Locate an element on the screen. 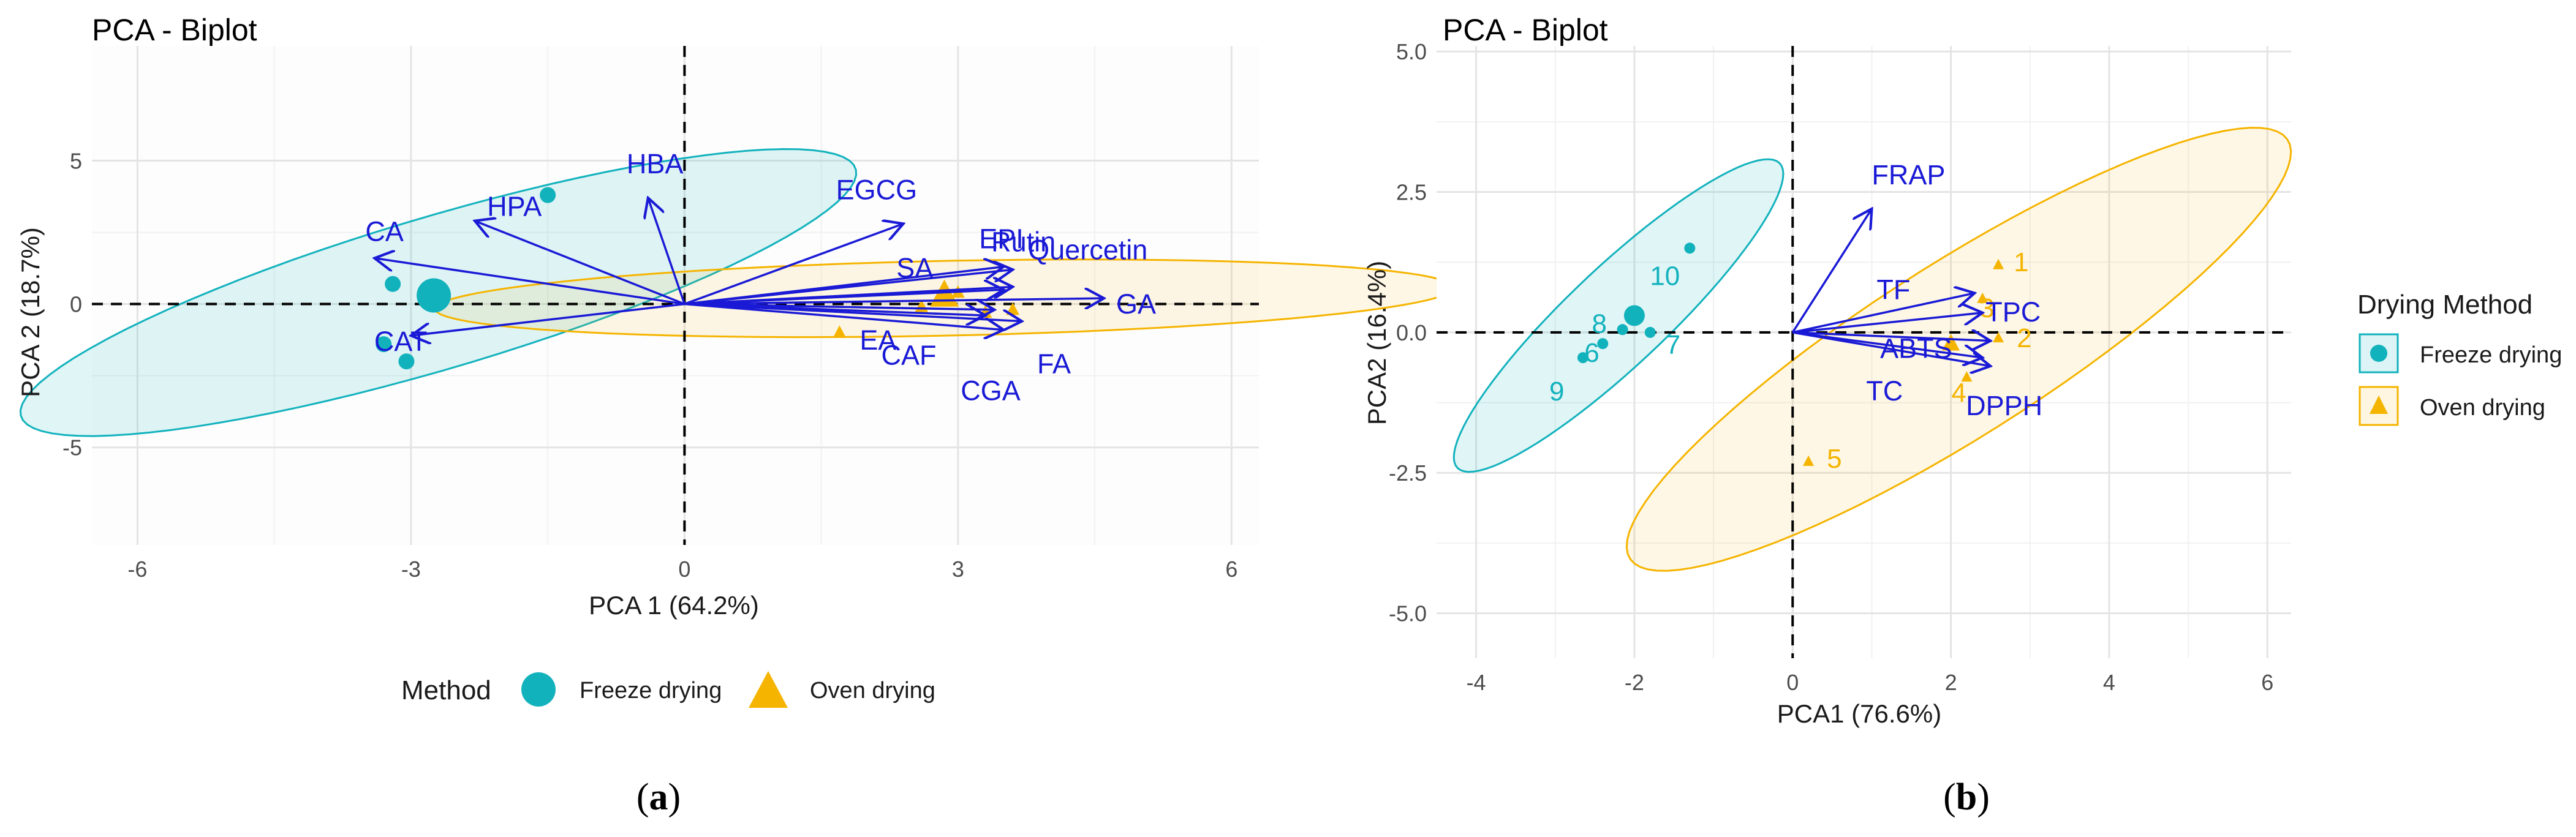  loading-arrow-cat is located at coordinates (548, 319).